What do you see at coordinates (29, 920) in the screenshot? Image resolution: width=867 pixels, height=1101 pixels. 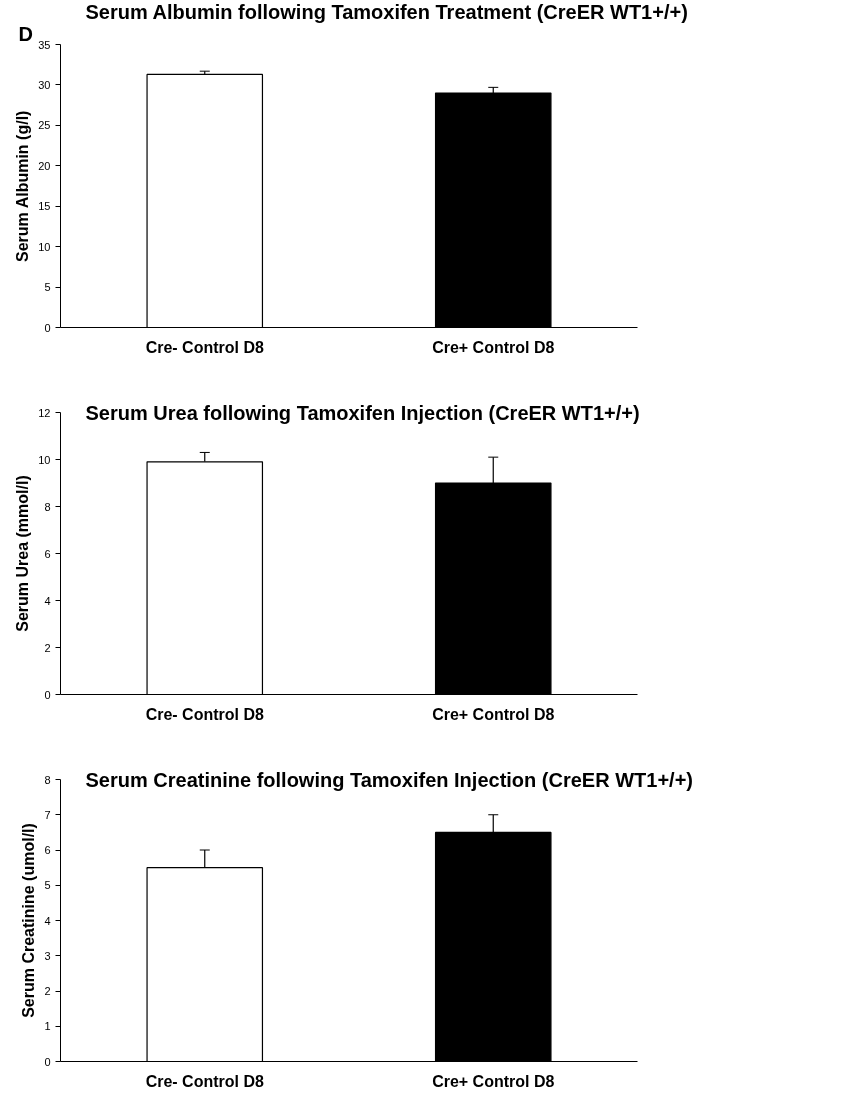 I see `y-axis-title: Serum Creatinine (umol/l)` at bounding box center [29, 920].